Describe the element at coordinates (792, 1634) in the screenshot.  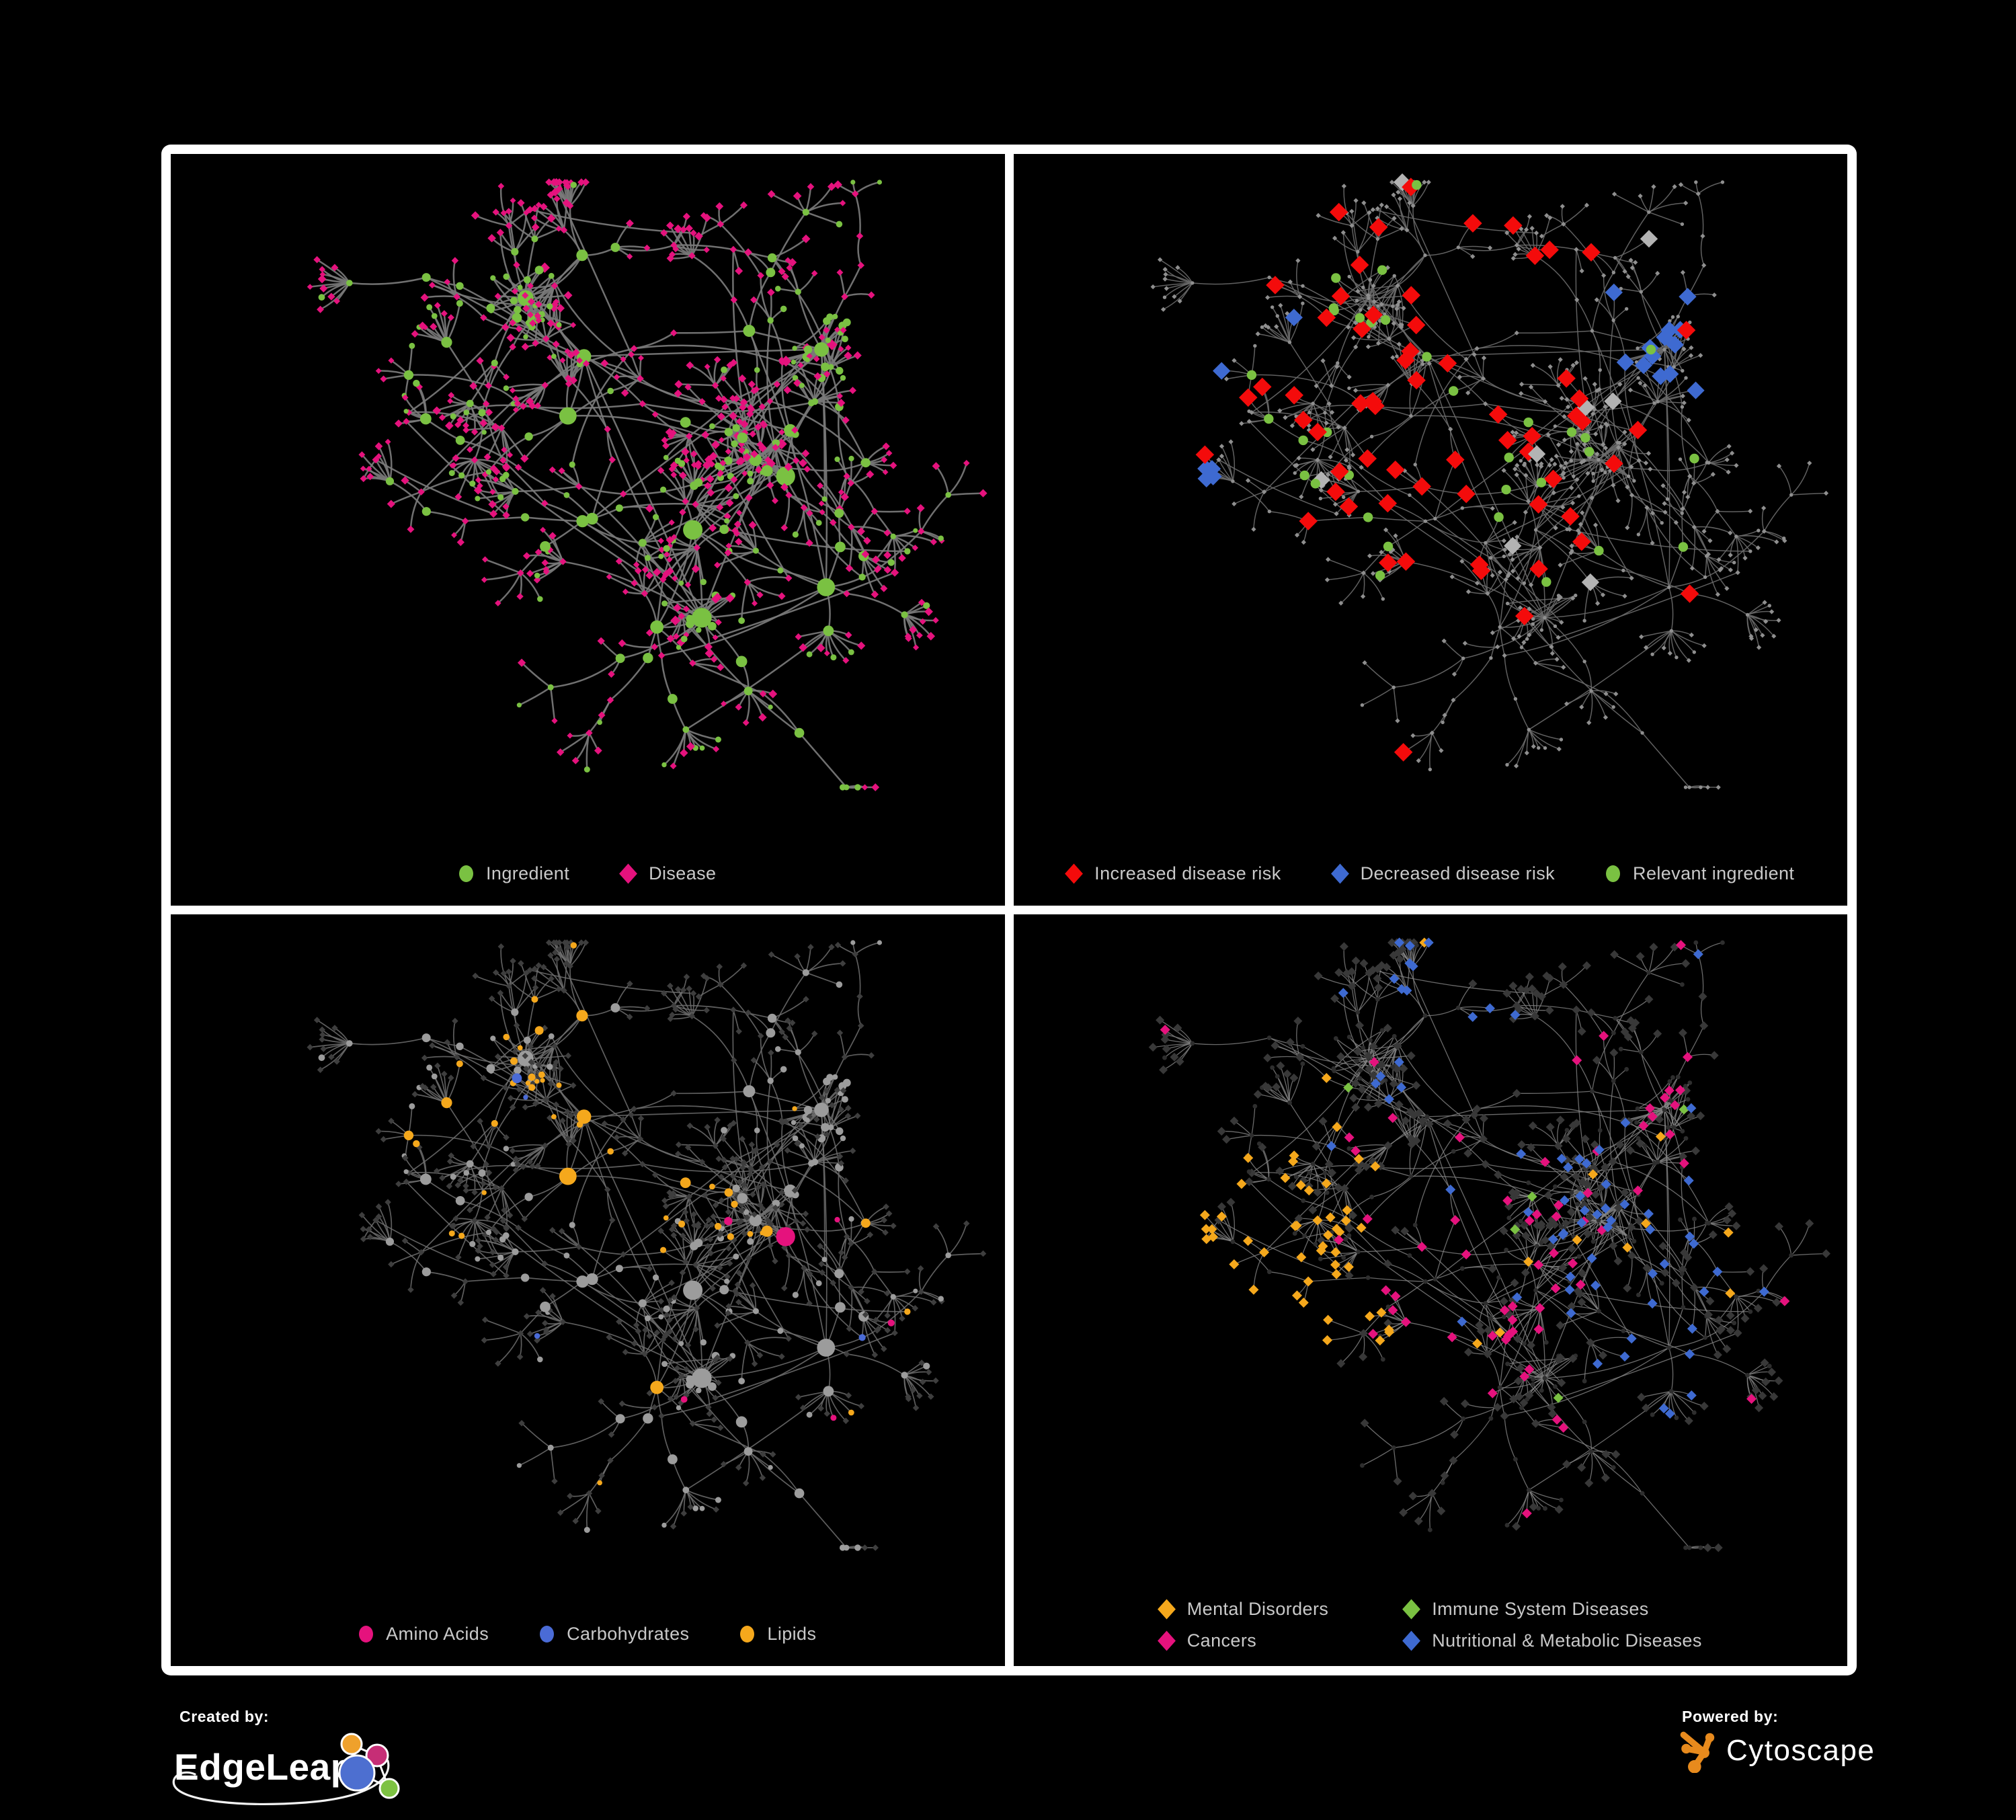
I see `legend-label: Lipids` at that location.